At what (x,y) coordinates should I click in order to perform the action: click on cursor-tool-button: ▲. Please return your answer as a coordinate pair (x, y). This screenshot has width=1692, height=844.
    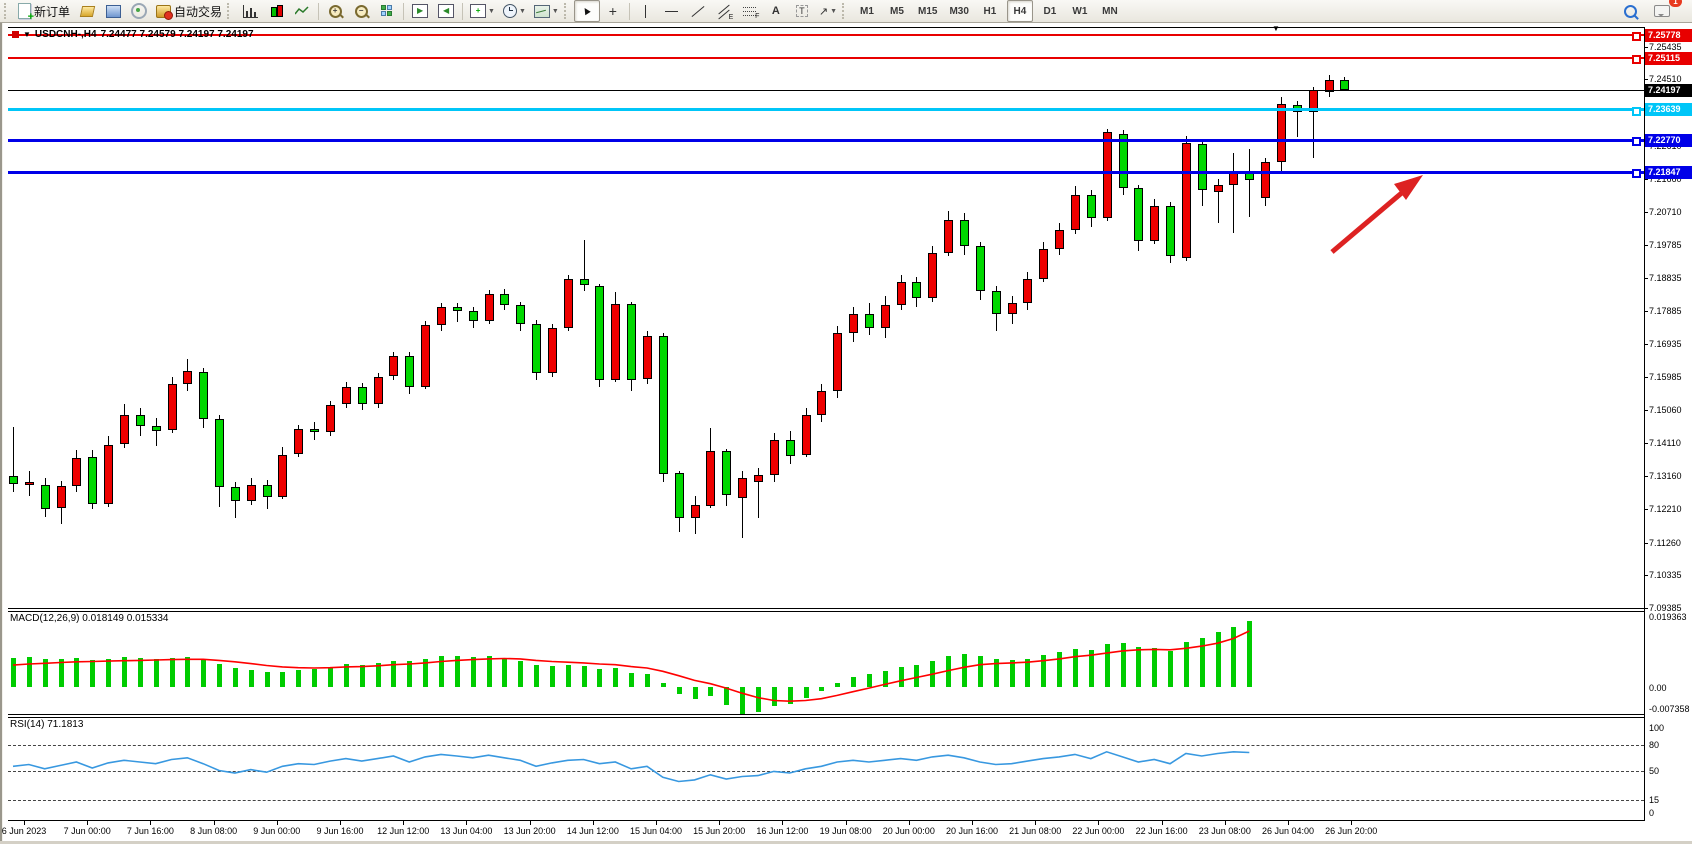
    Looking at the image, I should click on (586, 11).